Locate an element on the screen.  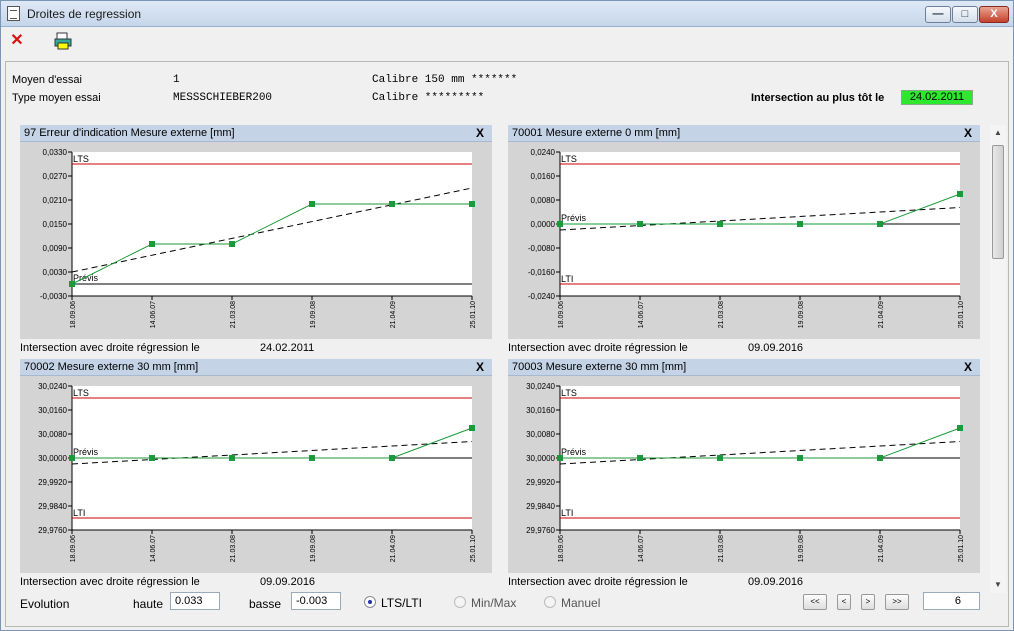
x-tick-label: 25.01.10 is located at coordinates (473, 314).